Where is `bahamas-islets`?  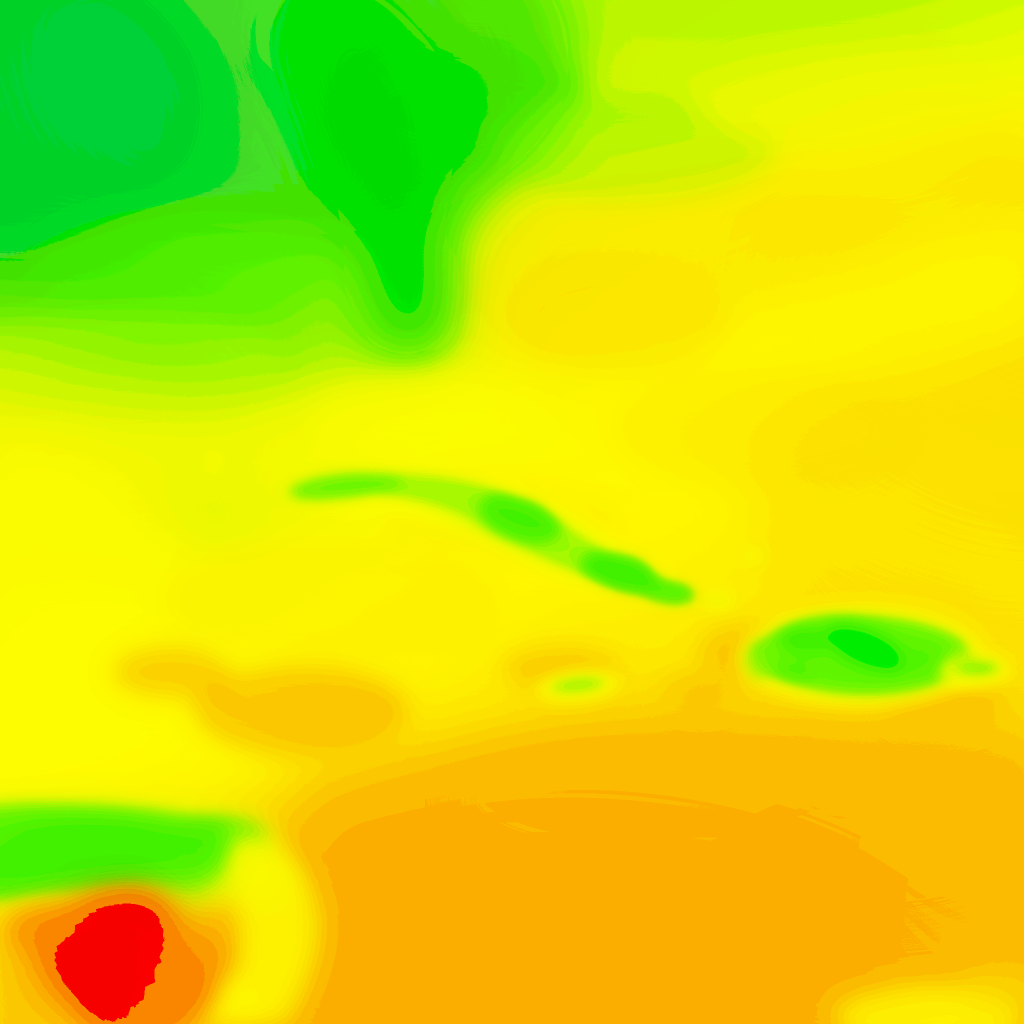
bahamas-islets is located at coordinates (485, 529).